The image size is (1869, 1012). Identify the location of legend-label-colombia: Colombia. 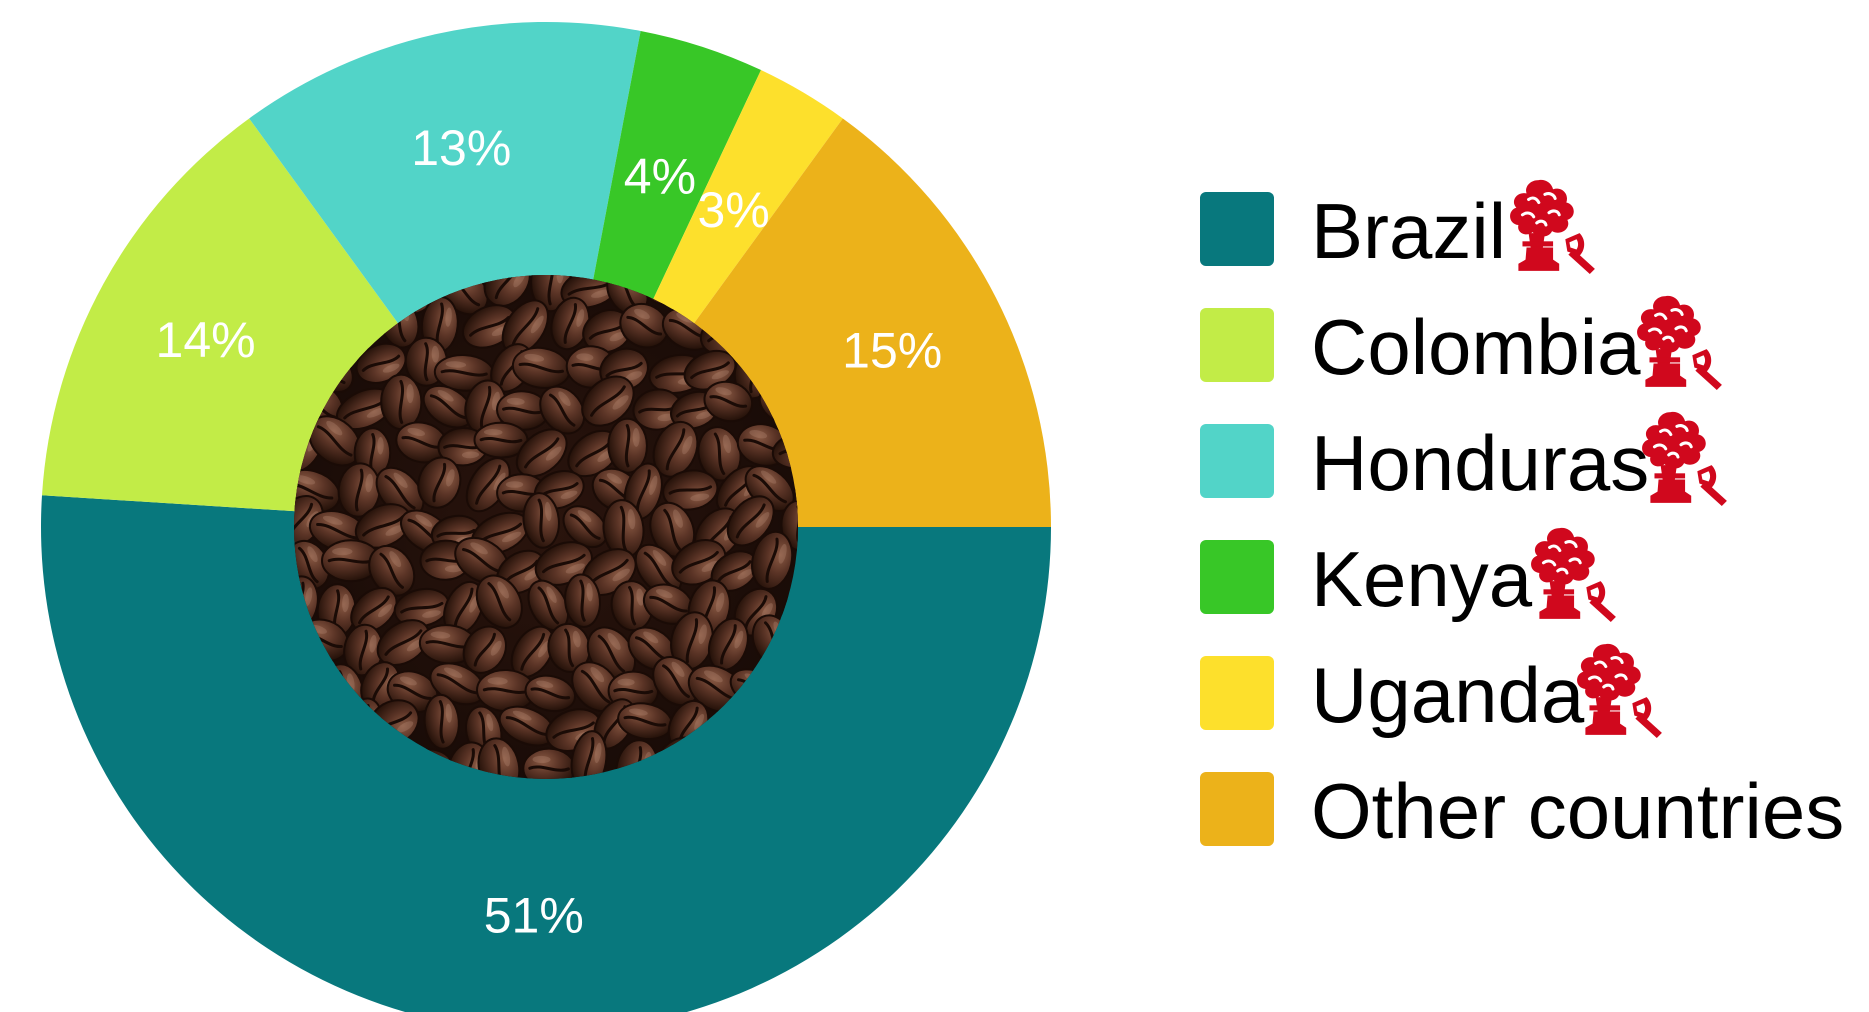
(1476, 347).